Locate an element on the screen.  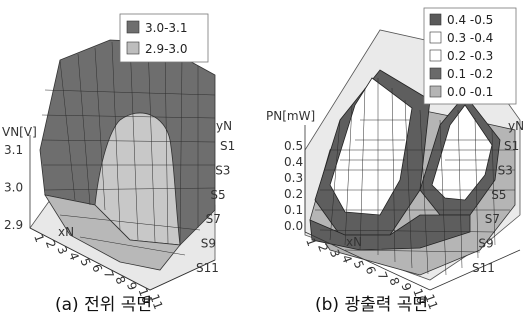
z-tick-label: 3.0 is located at coordinates (13, 188).